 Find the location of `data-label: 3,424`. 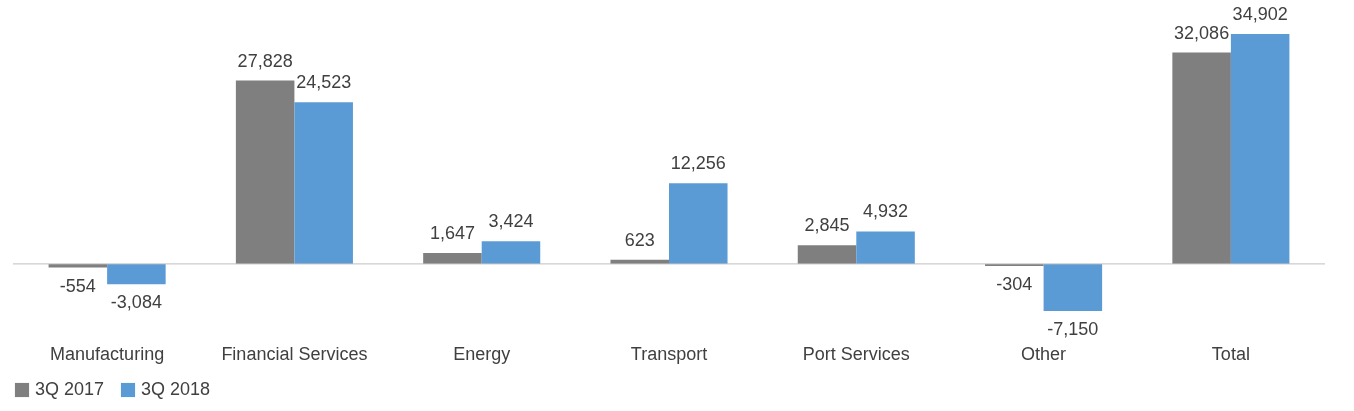

data-label: 3,424 is located at coordinates (511, 221).